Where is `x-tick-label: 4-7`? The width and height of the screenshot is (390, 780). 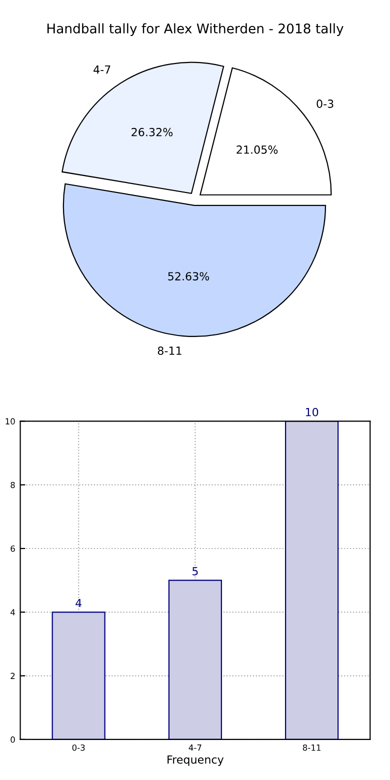
x-tick-label: 4-7 is located at coordinates (195, 747).